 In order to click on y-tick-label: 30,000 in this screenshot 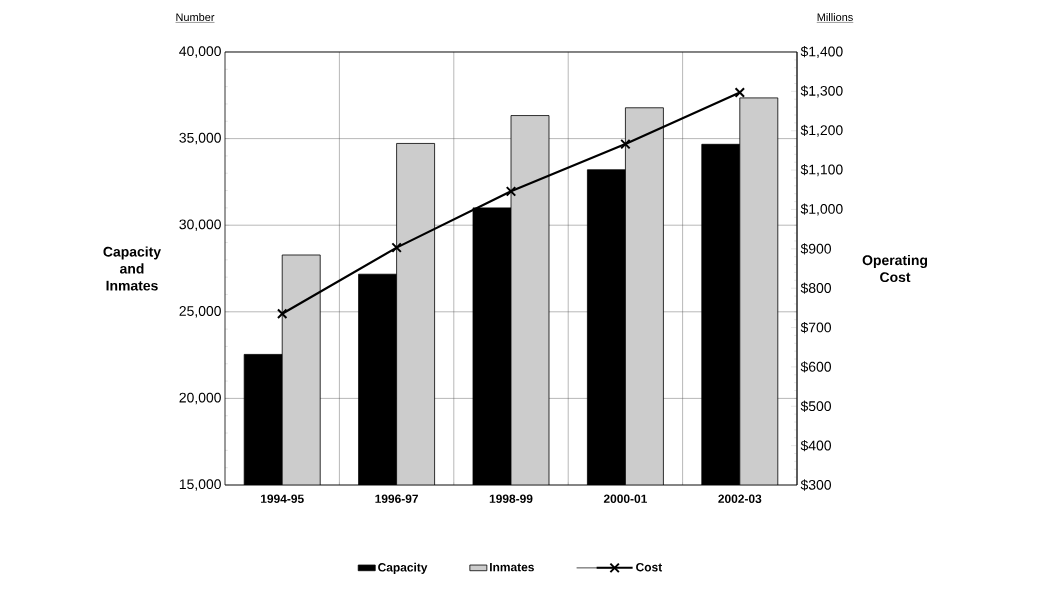, I will do `click(200, 225)`.